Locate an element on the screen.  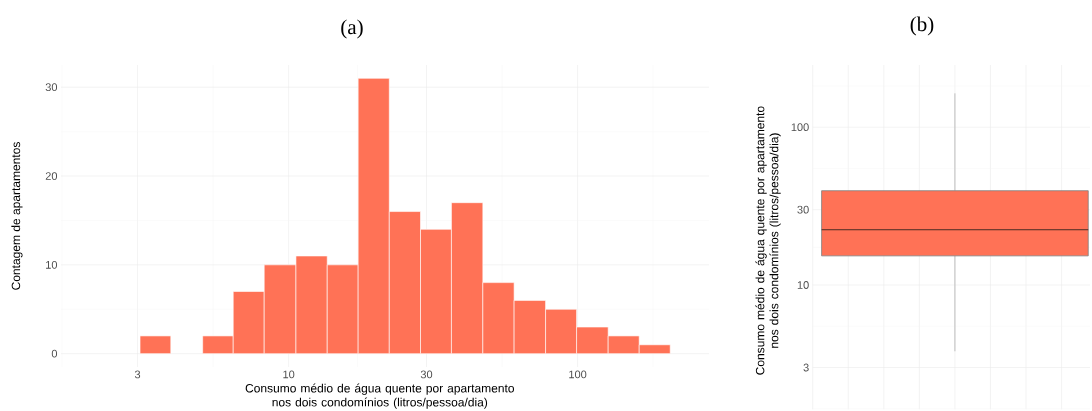
y-tick-label: 3 is located at coordinates (806, 367).